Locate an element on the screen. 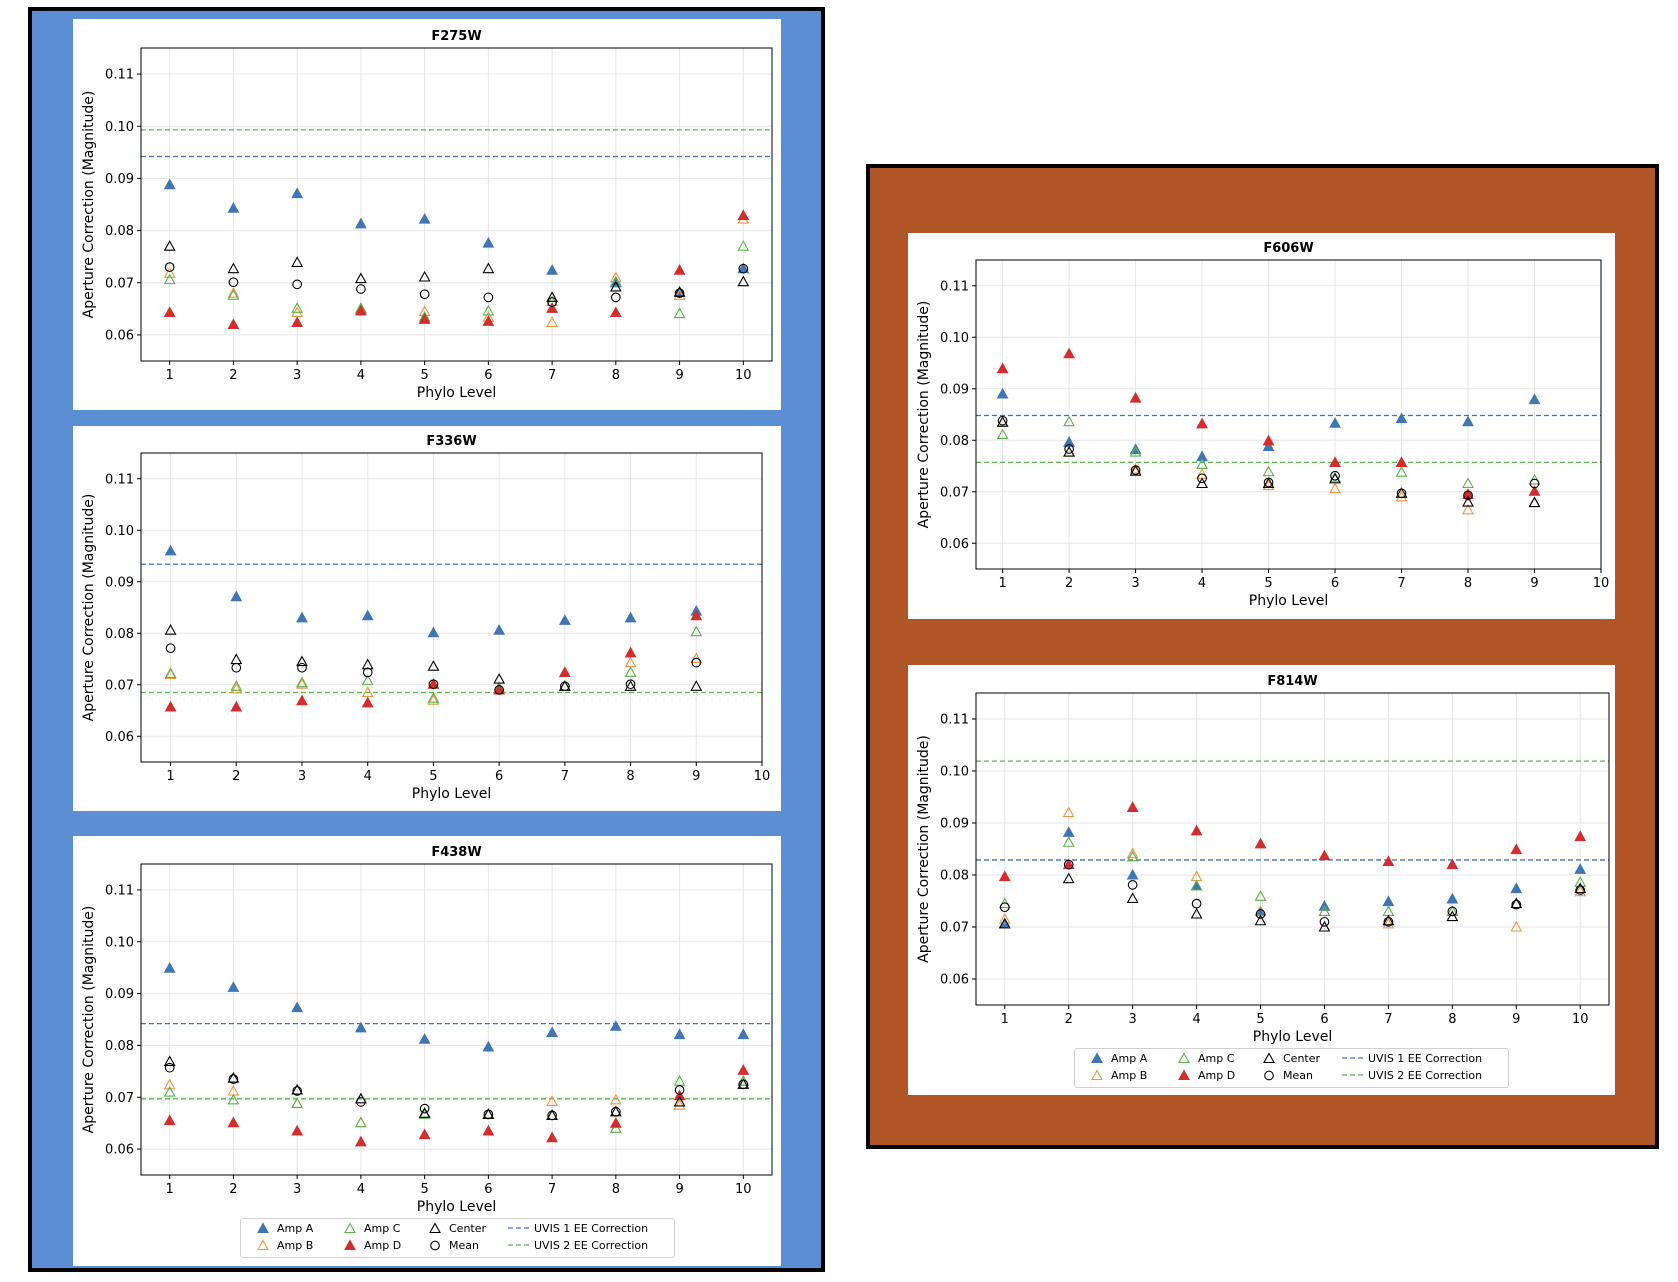 The width and height of the screenshot is (1678, 1282). legend-label: Amp A is located at coordinates (295, 1228).